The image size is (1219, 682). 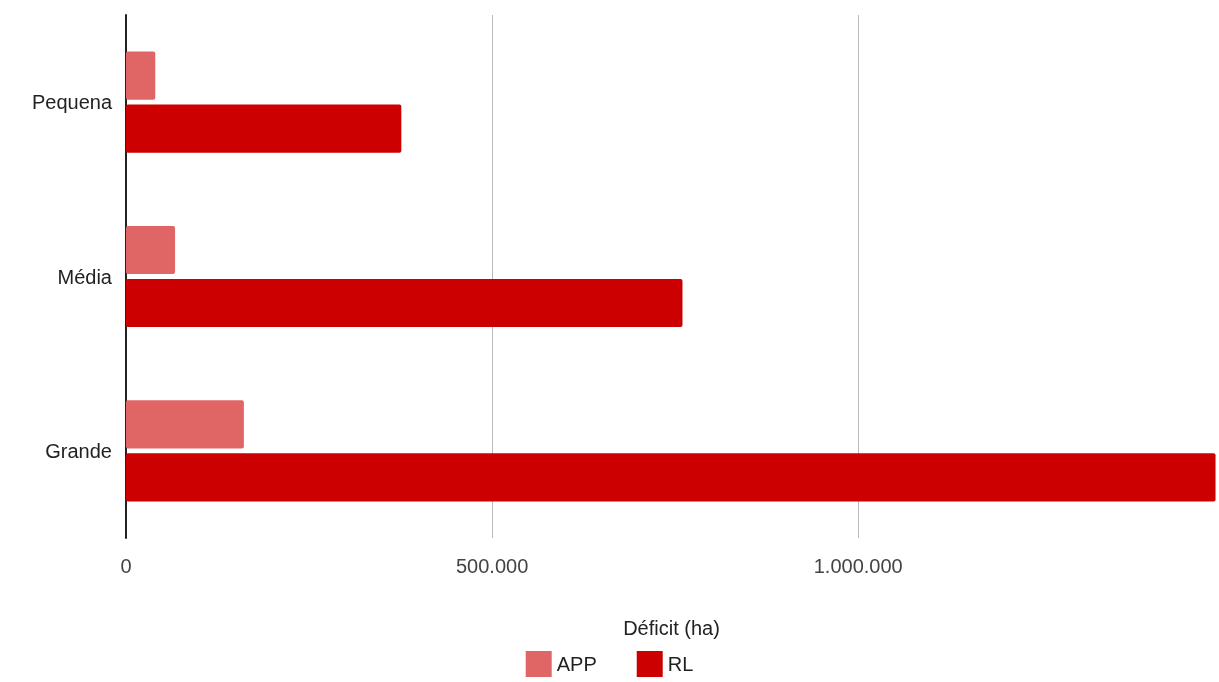 I want to click on legend-label: APP, so click(x=576, y=664).